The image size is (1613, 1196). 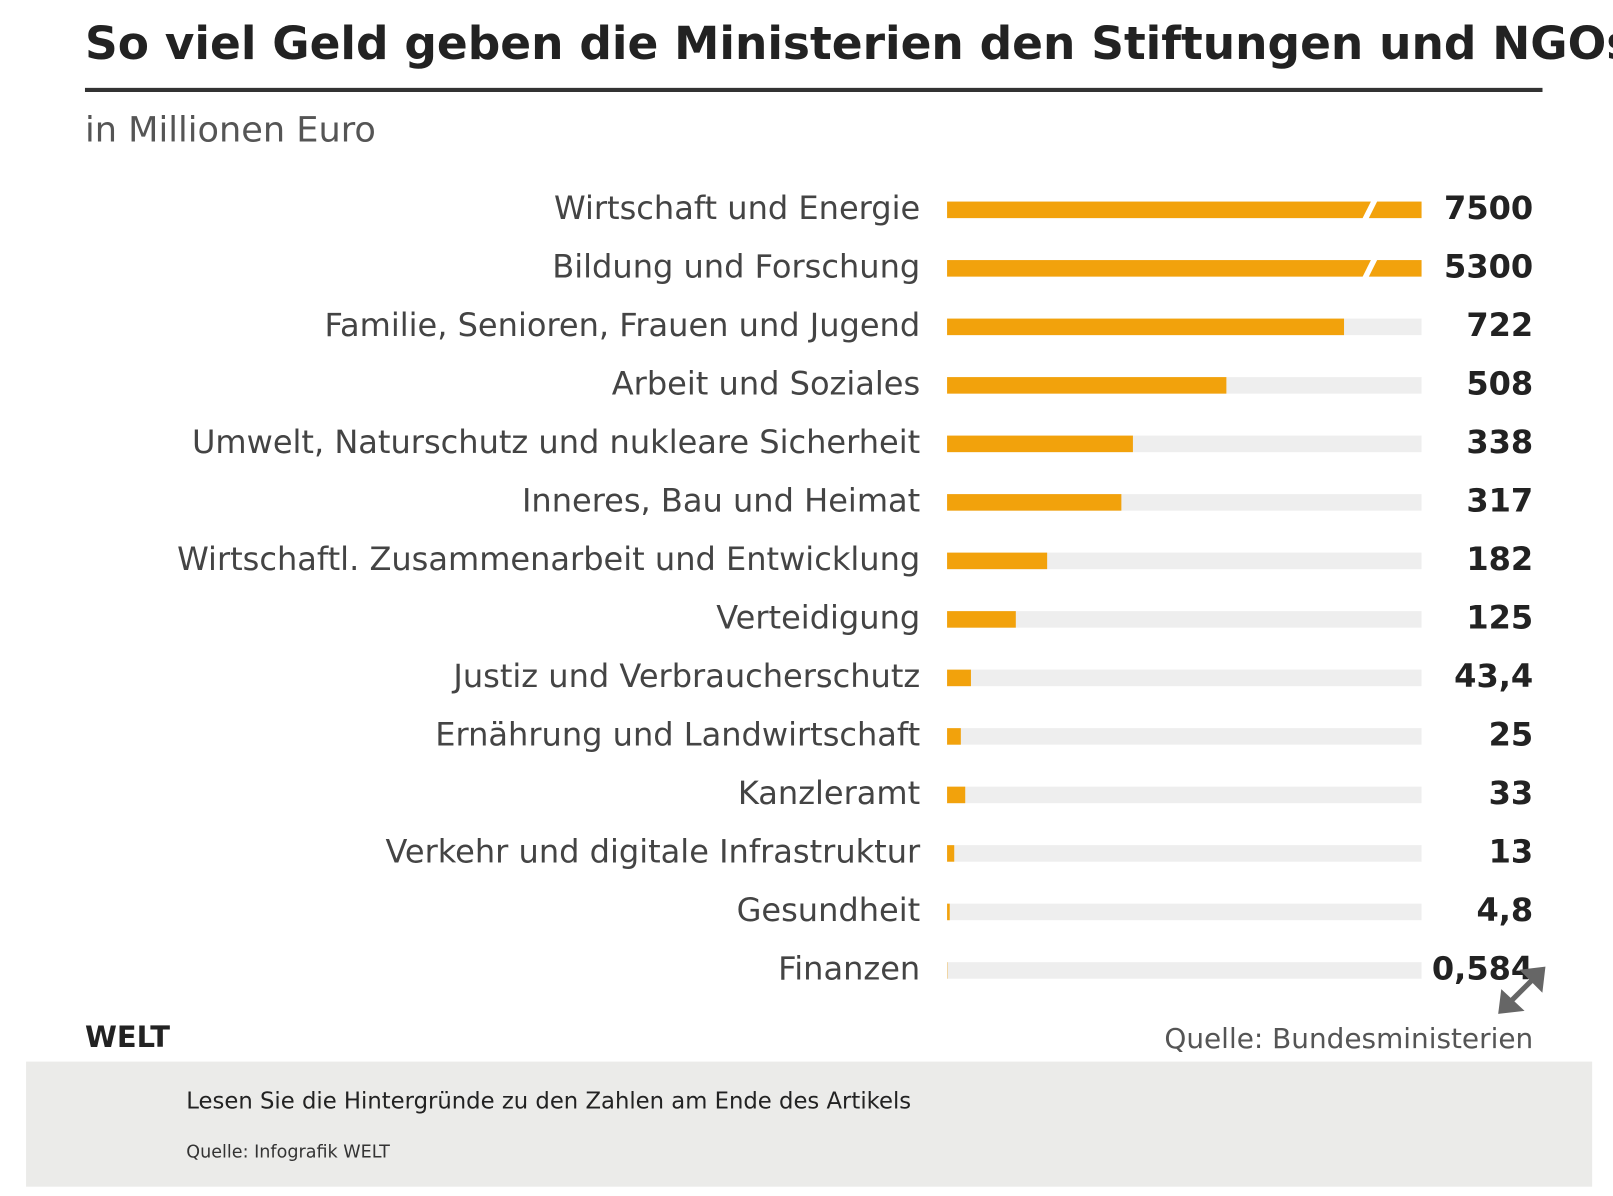 What do you see at coordinates (1511, 793) in the screenshot?
I see `value-label: 33` at bounding box center [1511, 793].